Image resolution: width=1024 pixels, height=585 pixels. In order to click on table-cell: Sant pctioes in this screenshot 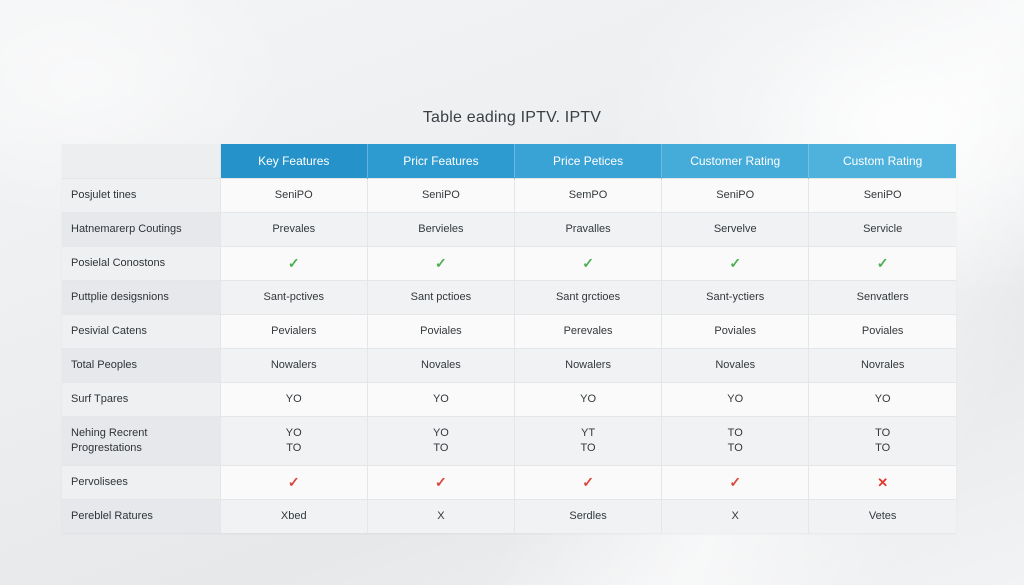, I will do `click(441, 297)`.